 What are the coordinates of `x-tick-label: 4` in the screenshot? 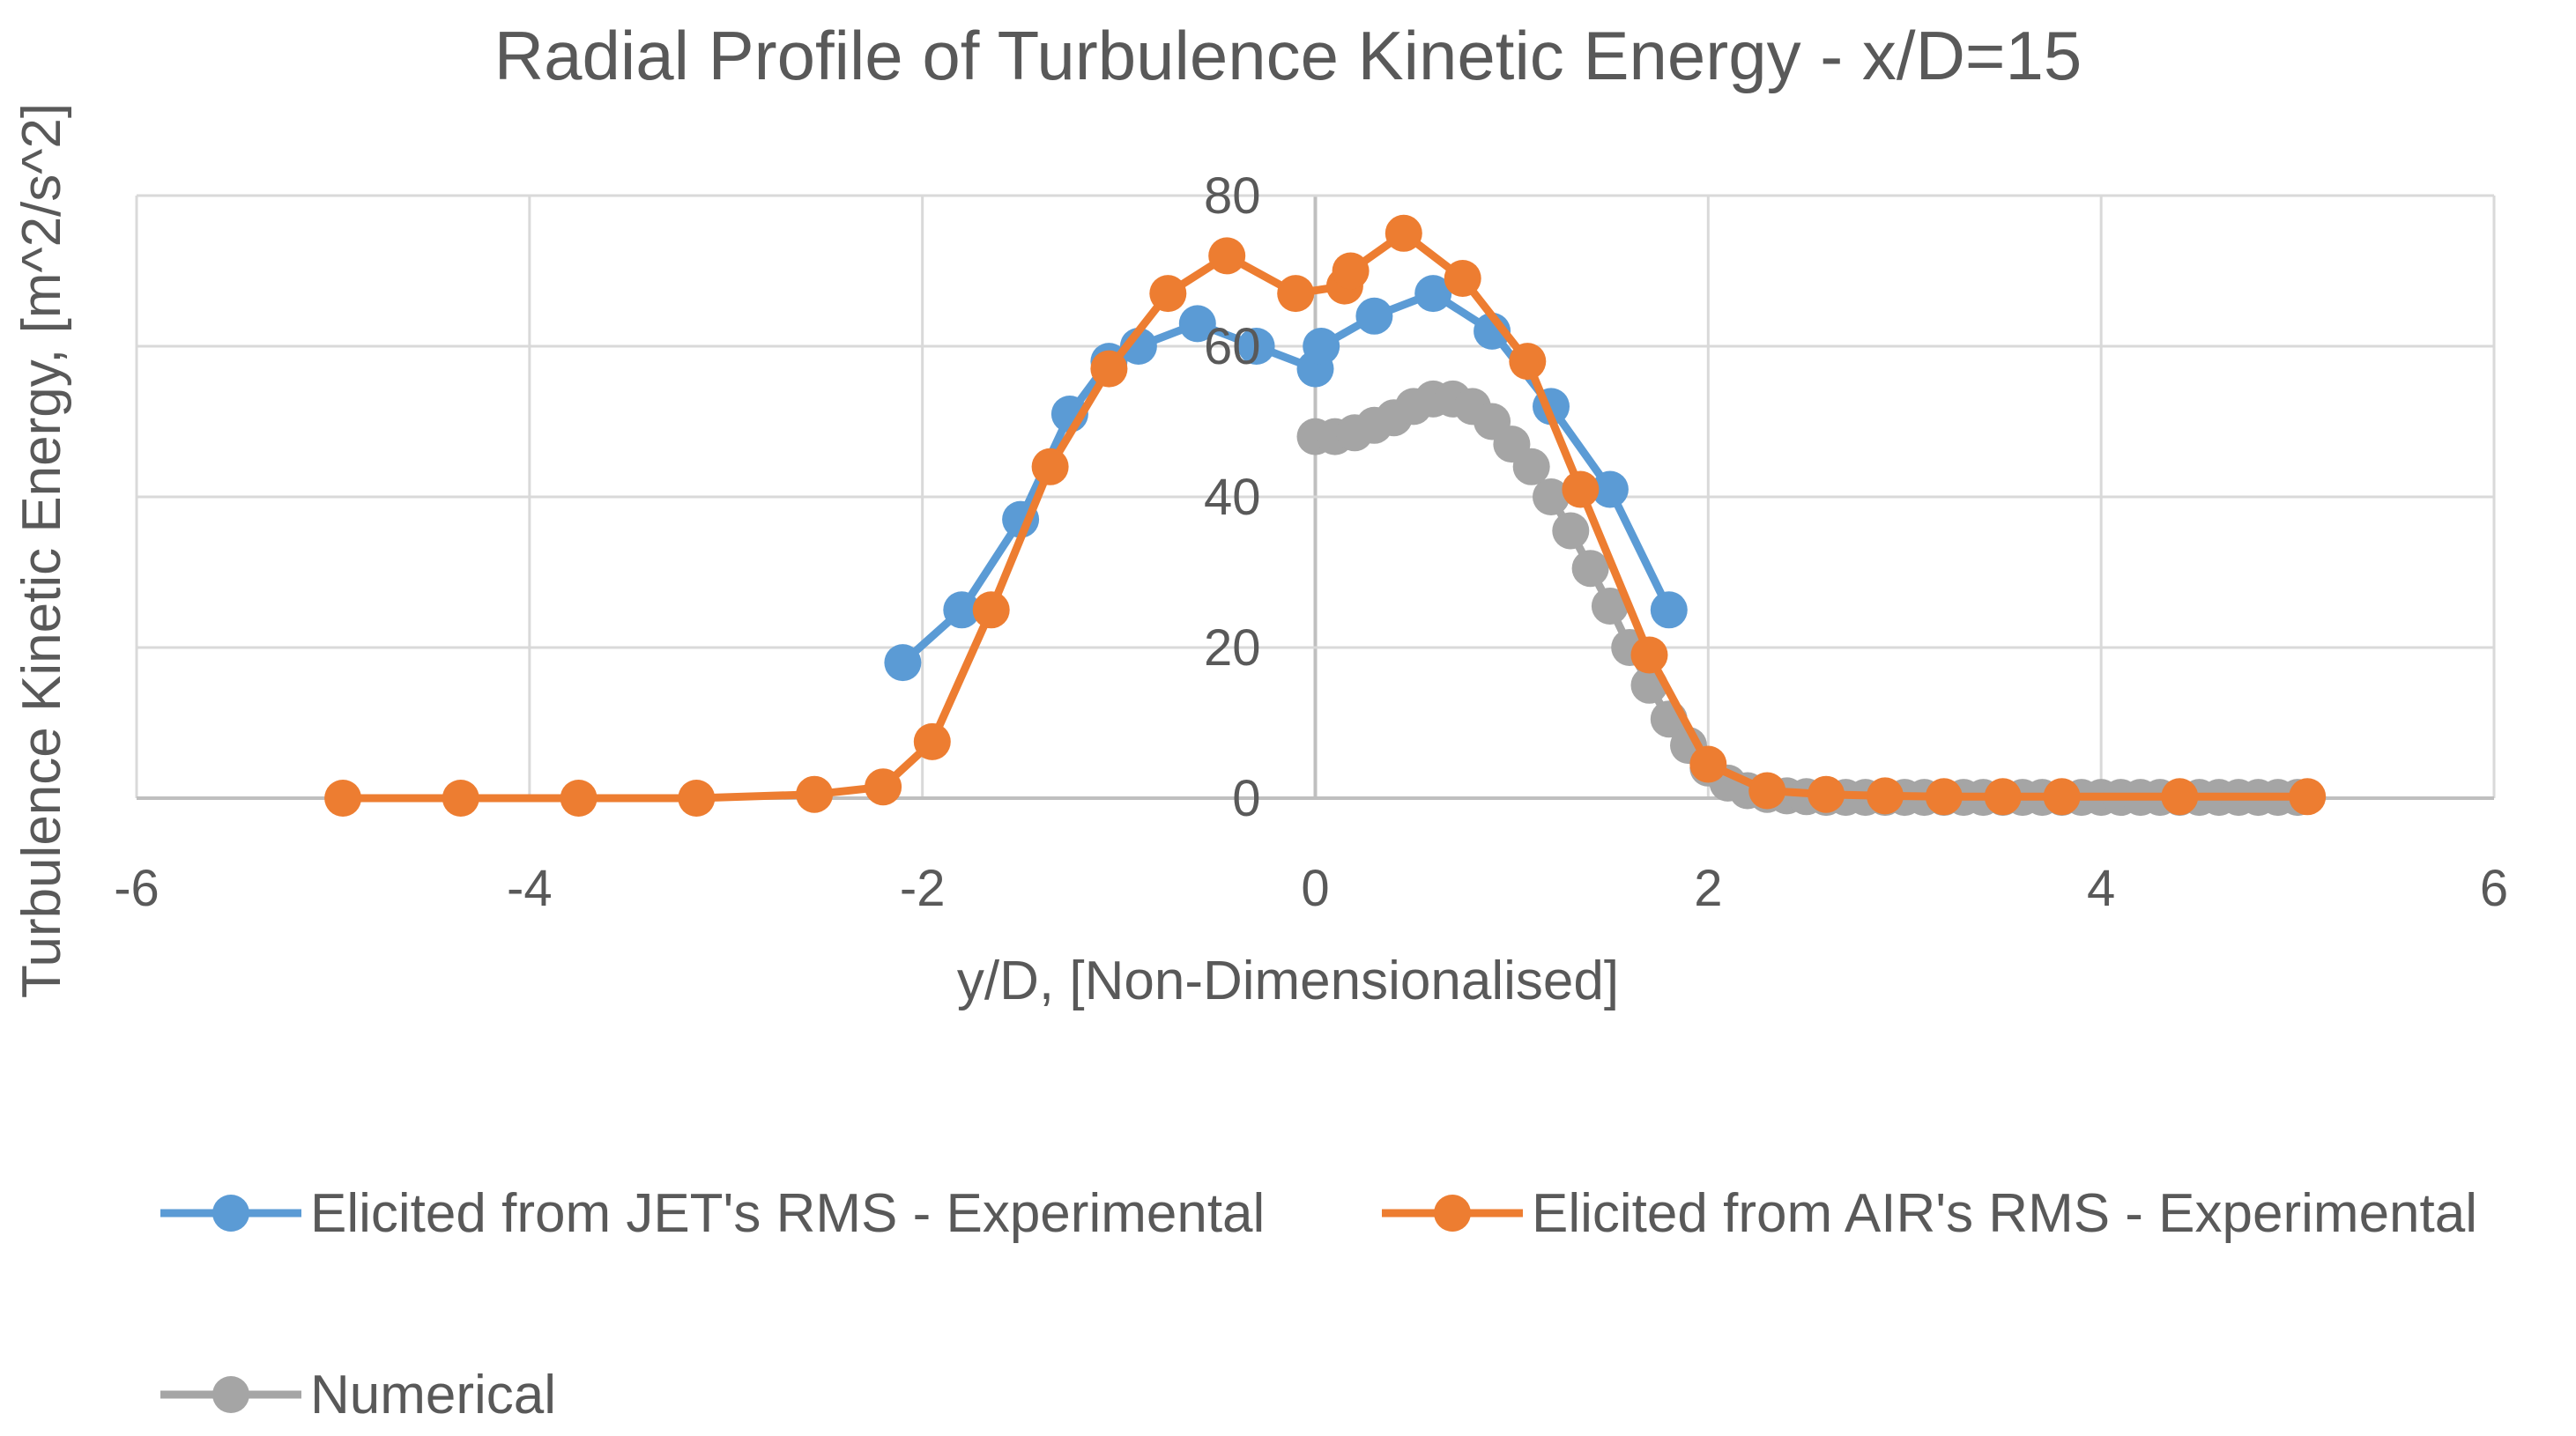 It's located at (2101, 888).